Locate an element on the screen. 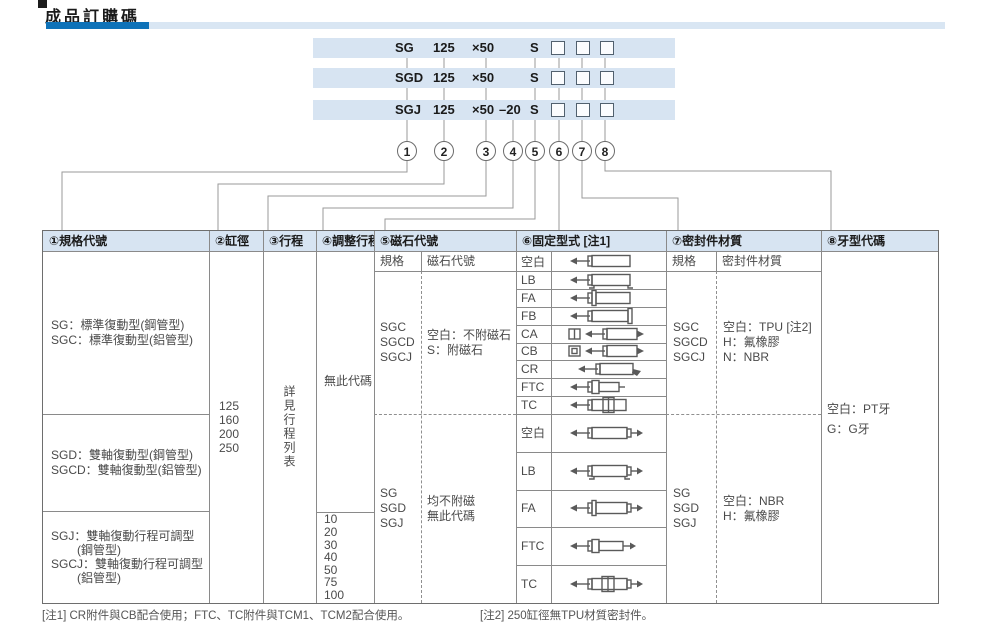 This screenshot has width=989, height=626. thread-desc-line: G：G牙 is located at coordinates (848, 429).